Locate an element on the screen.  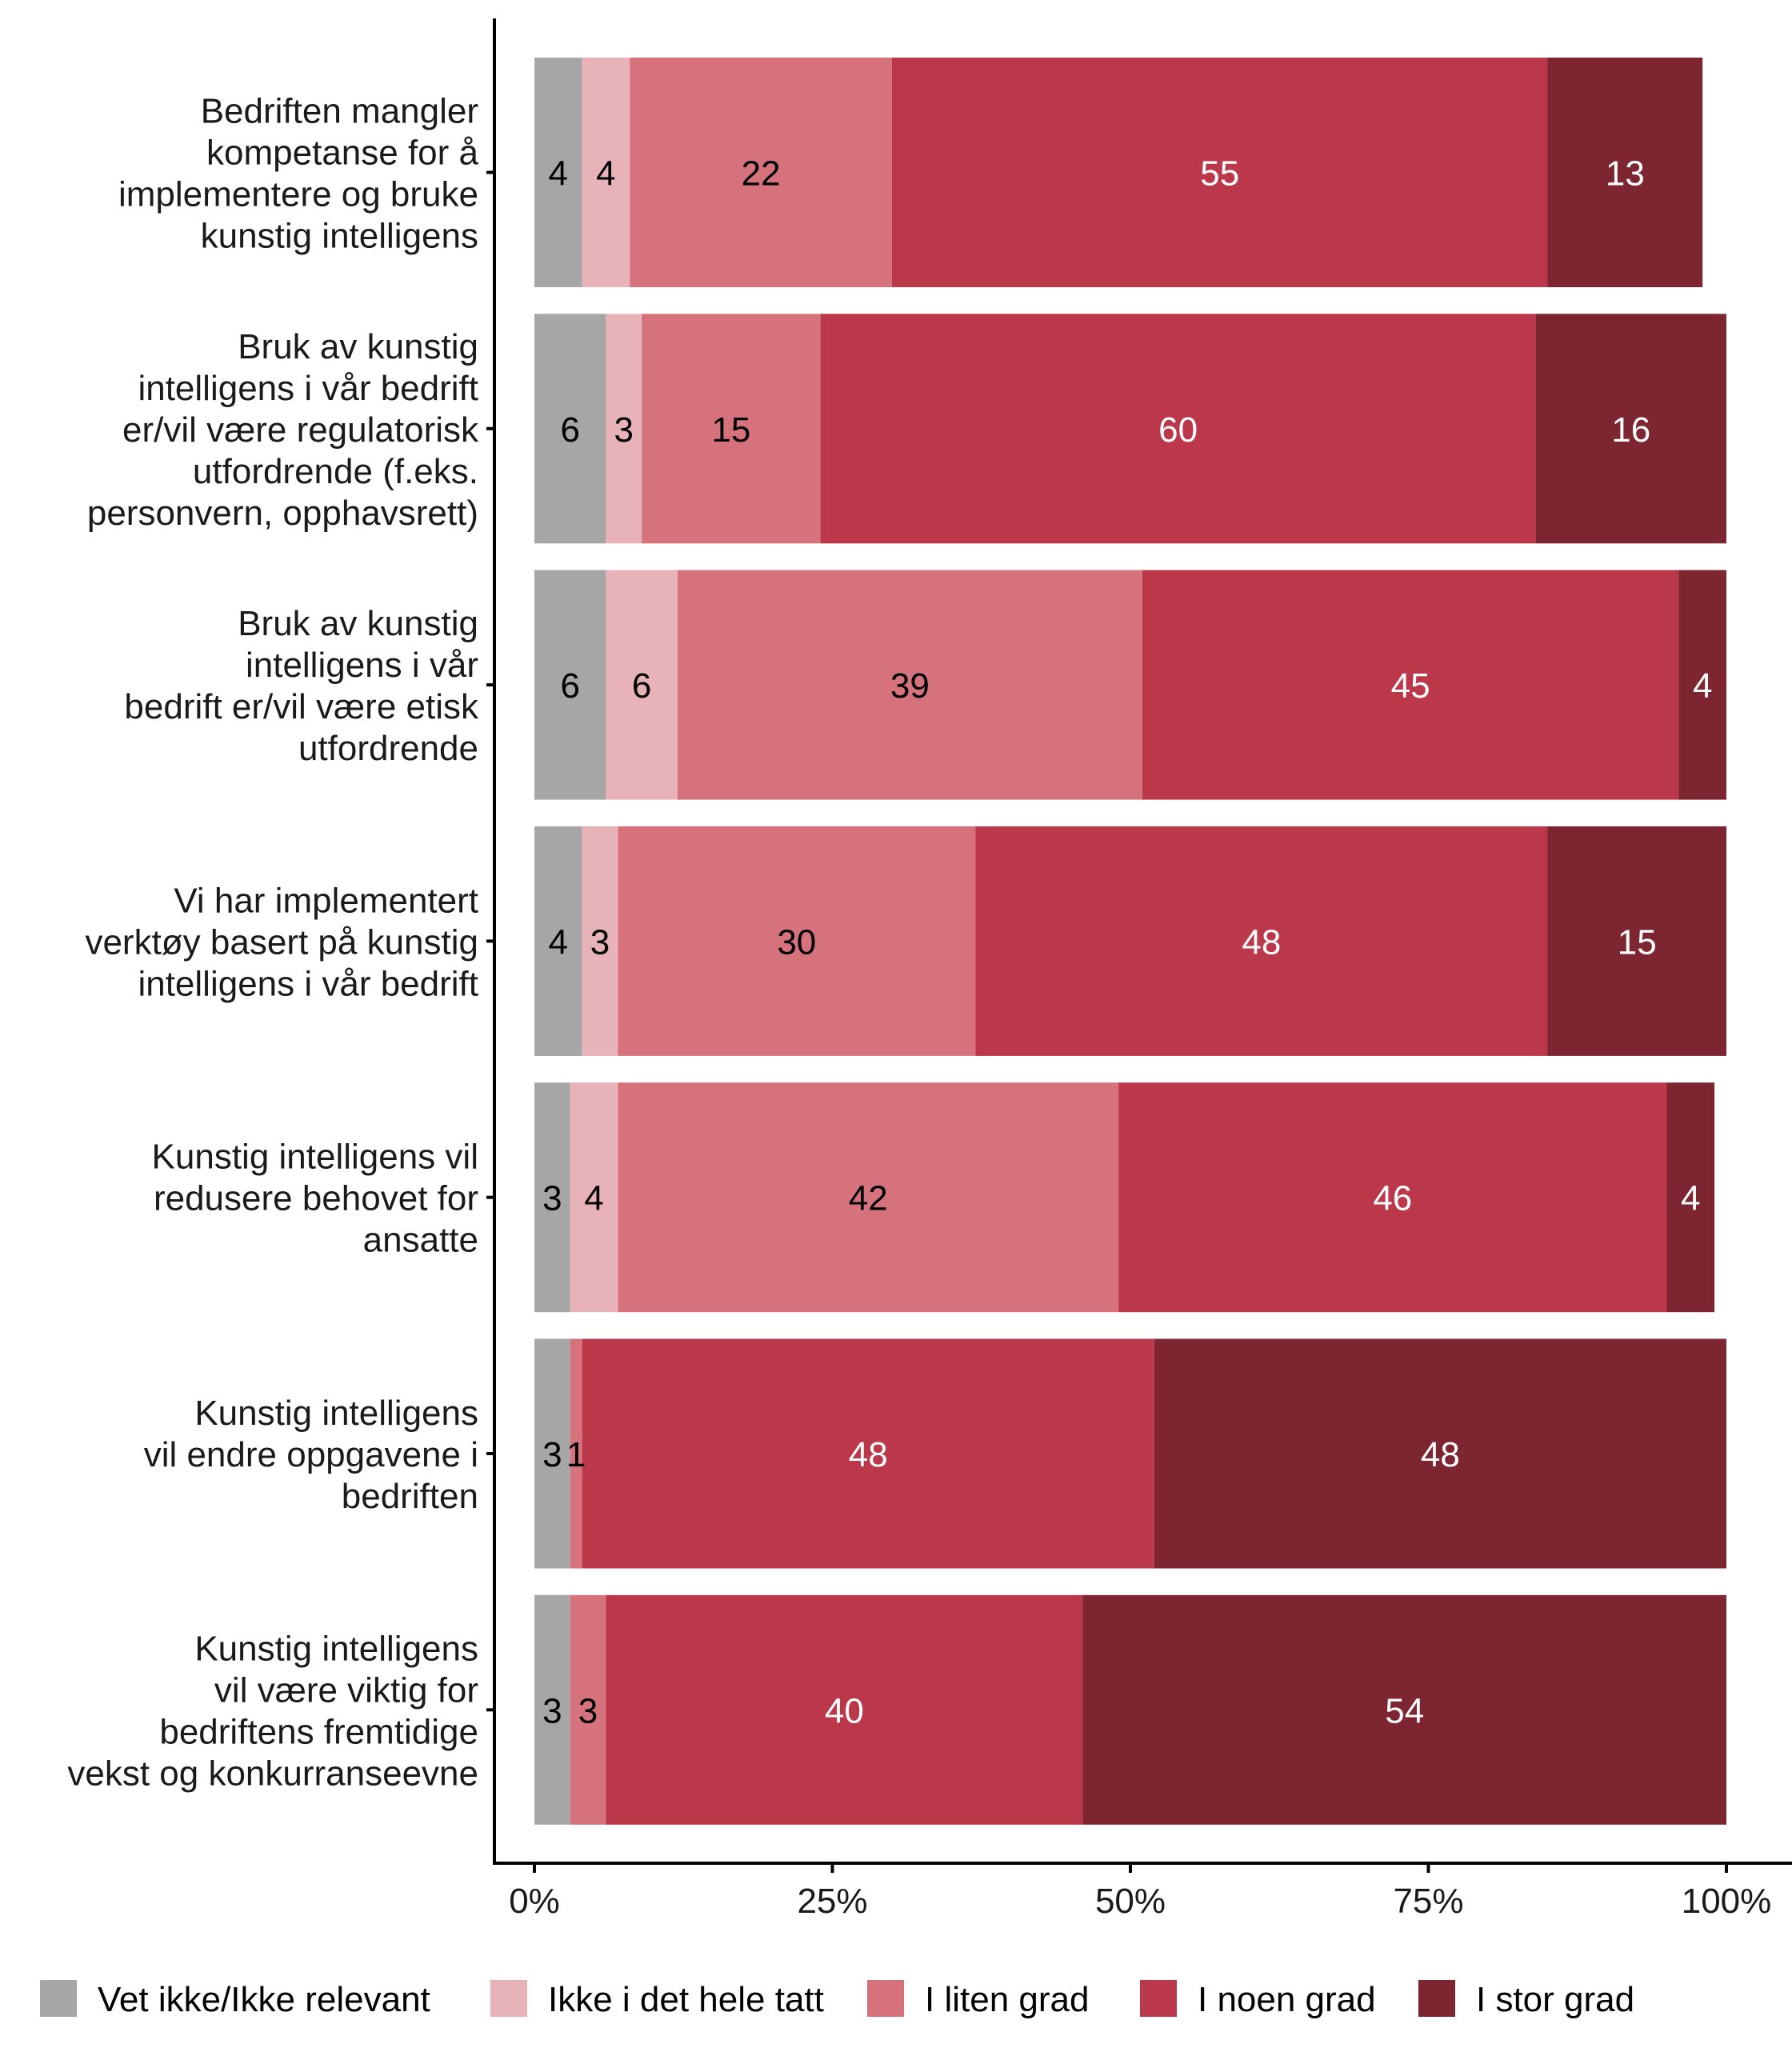
data-label: 22 is located at coordinates (761, 174).